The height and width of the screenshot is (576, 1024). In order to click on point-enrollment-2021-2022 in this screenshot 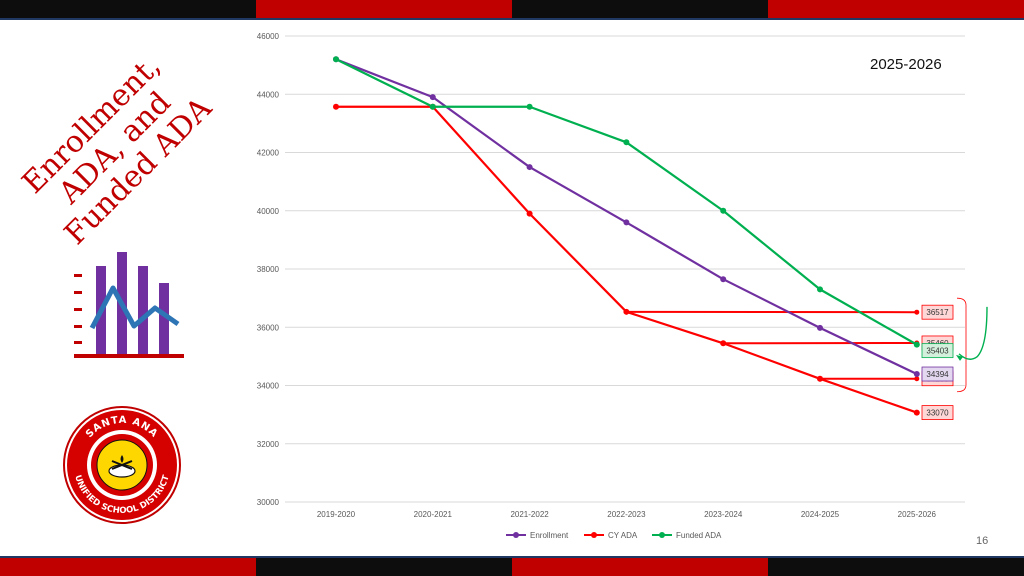, I will do `click(529, 167)`.